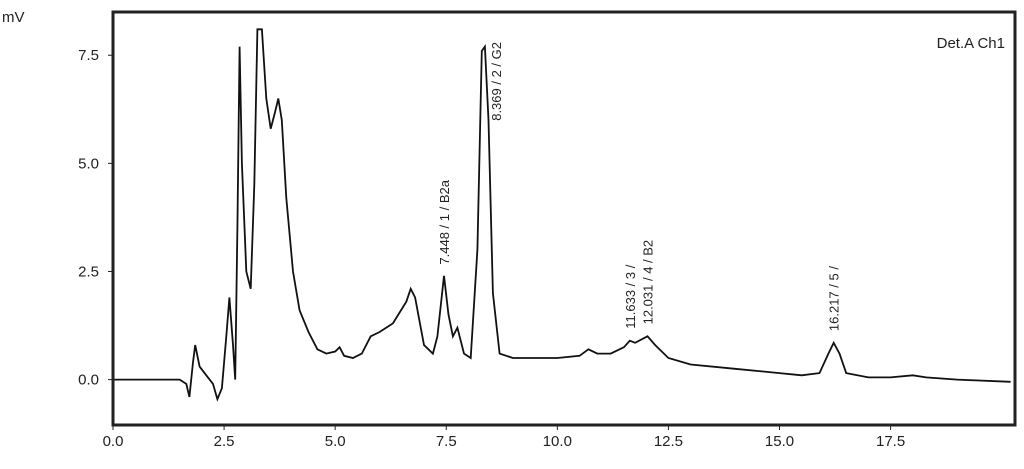 The height and width of the screenshot is (469, 1024). What do you see at coordinates (88, 163) in the screenshot?
I see `y-tick-label: 5.0` at bounding box center [88, 163].